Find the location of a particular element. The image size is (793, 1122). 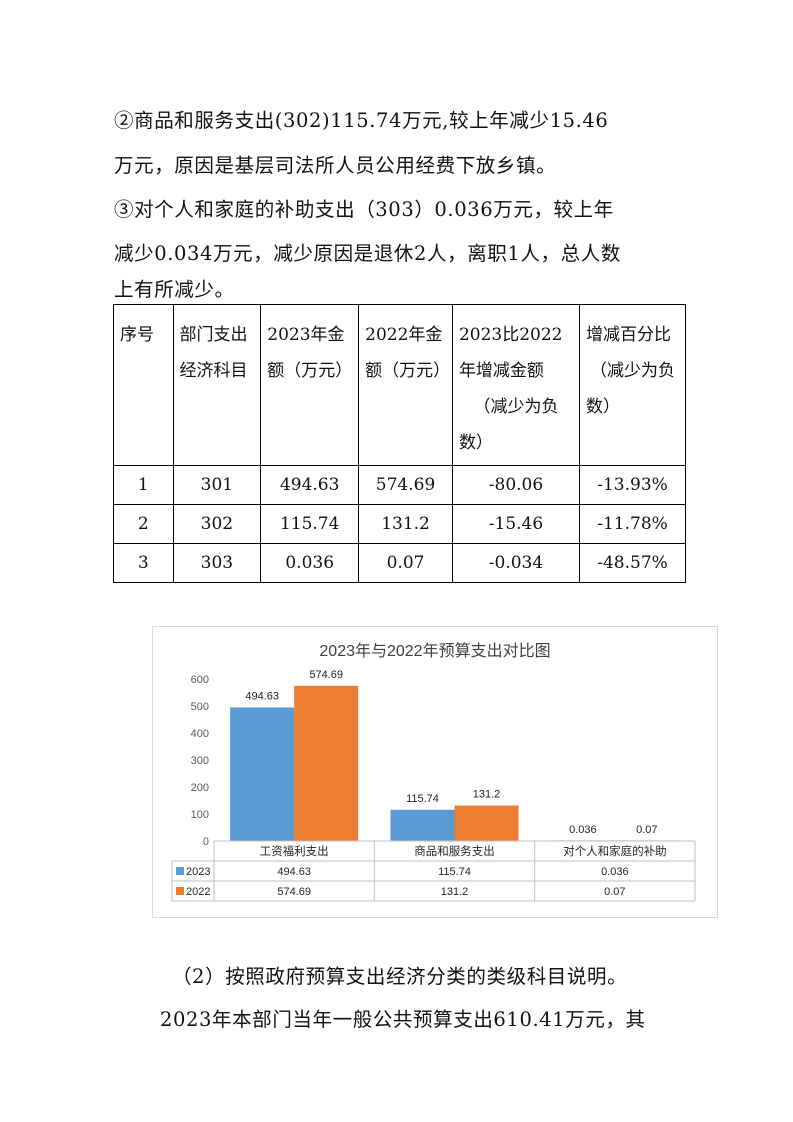

table-cell: -80.06 is located at coordinates (516, 485).